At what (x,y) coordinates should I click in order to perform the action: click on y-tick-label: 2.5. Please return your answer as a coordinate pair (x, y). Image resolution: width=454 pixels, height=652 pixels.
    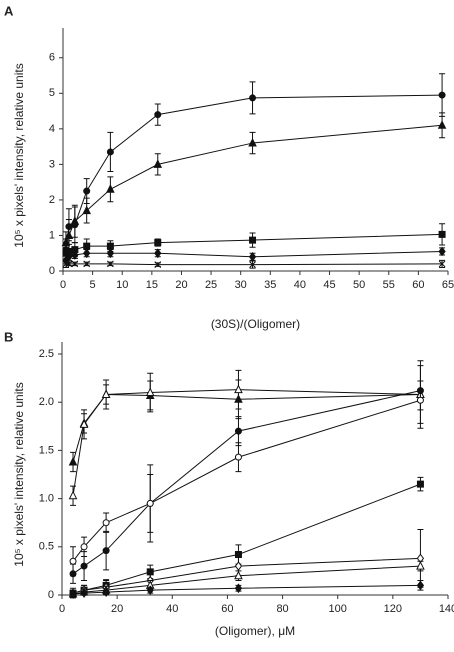
    Looking at the image, I should click on (46, 354).